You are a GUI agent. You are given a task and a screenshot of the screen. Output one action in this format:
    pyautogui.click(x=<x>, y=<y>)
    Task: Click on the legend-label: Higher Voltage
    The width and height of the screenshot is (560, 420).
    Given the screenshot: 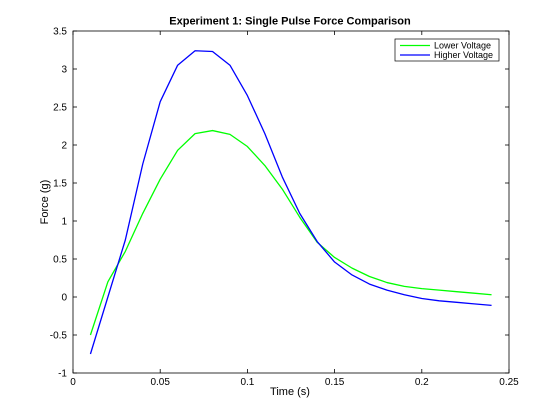 What is the action you would take?
    pyautogui.click(x=463, y=55)
    